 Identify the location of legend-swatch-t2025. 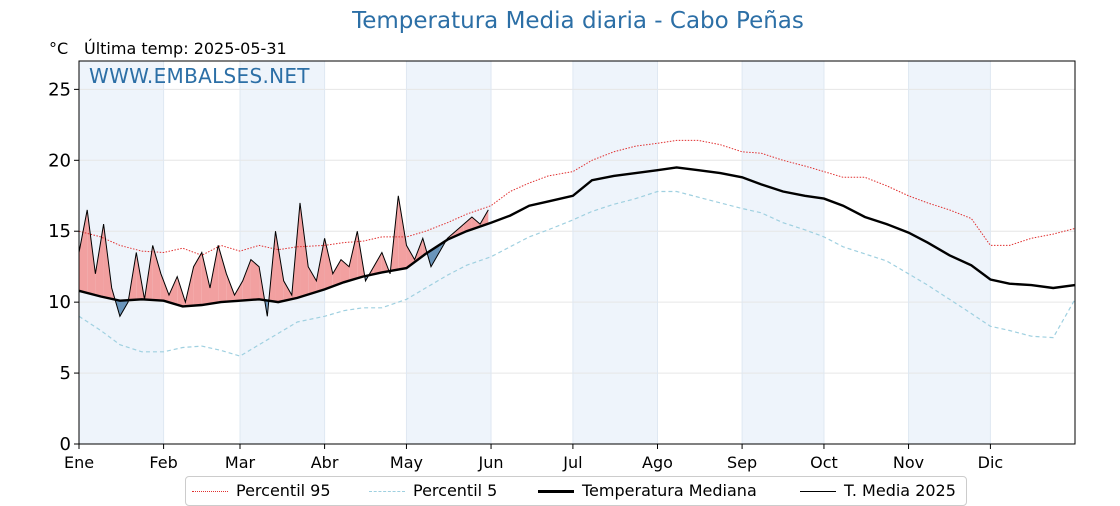
(818, 491).